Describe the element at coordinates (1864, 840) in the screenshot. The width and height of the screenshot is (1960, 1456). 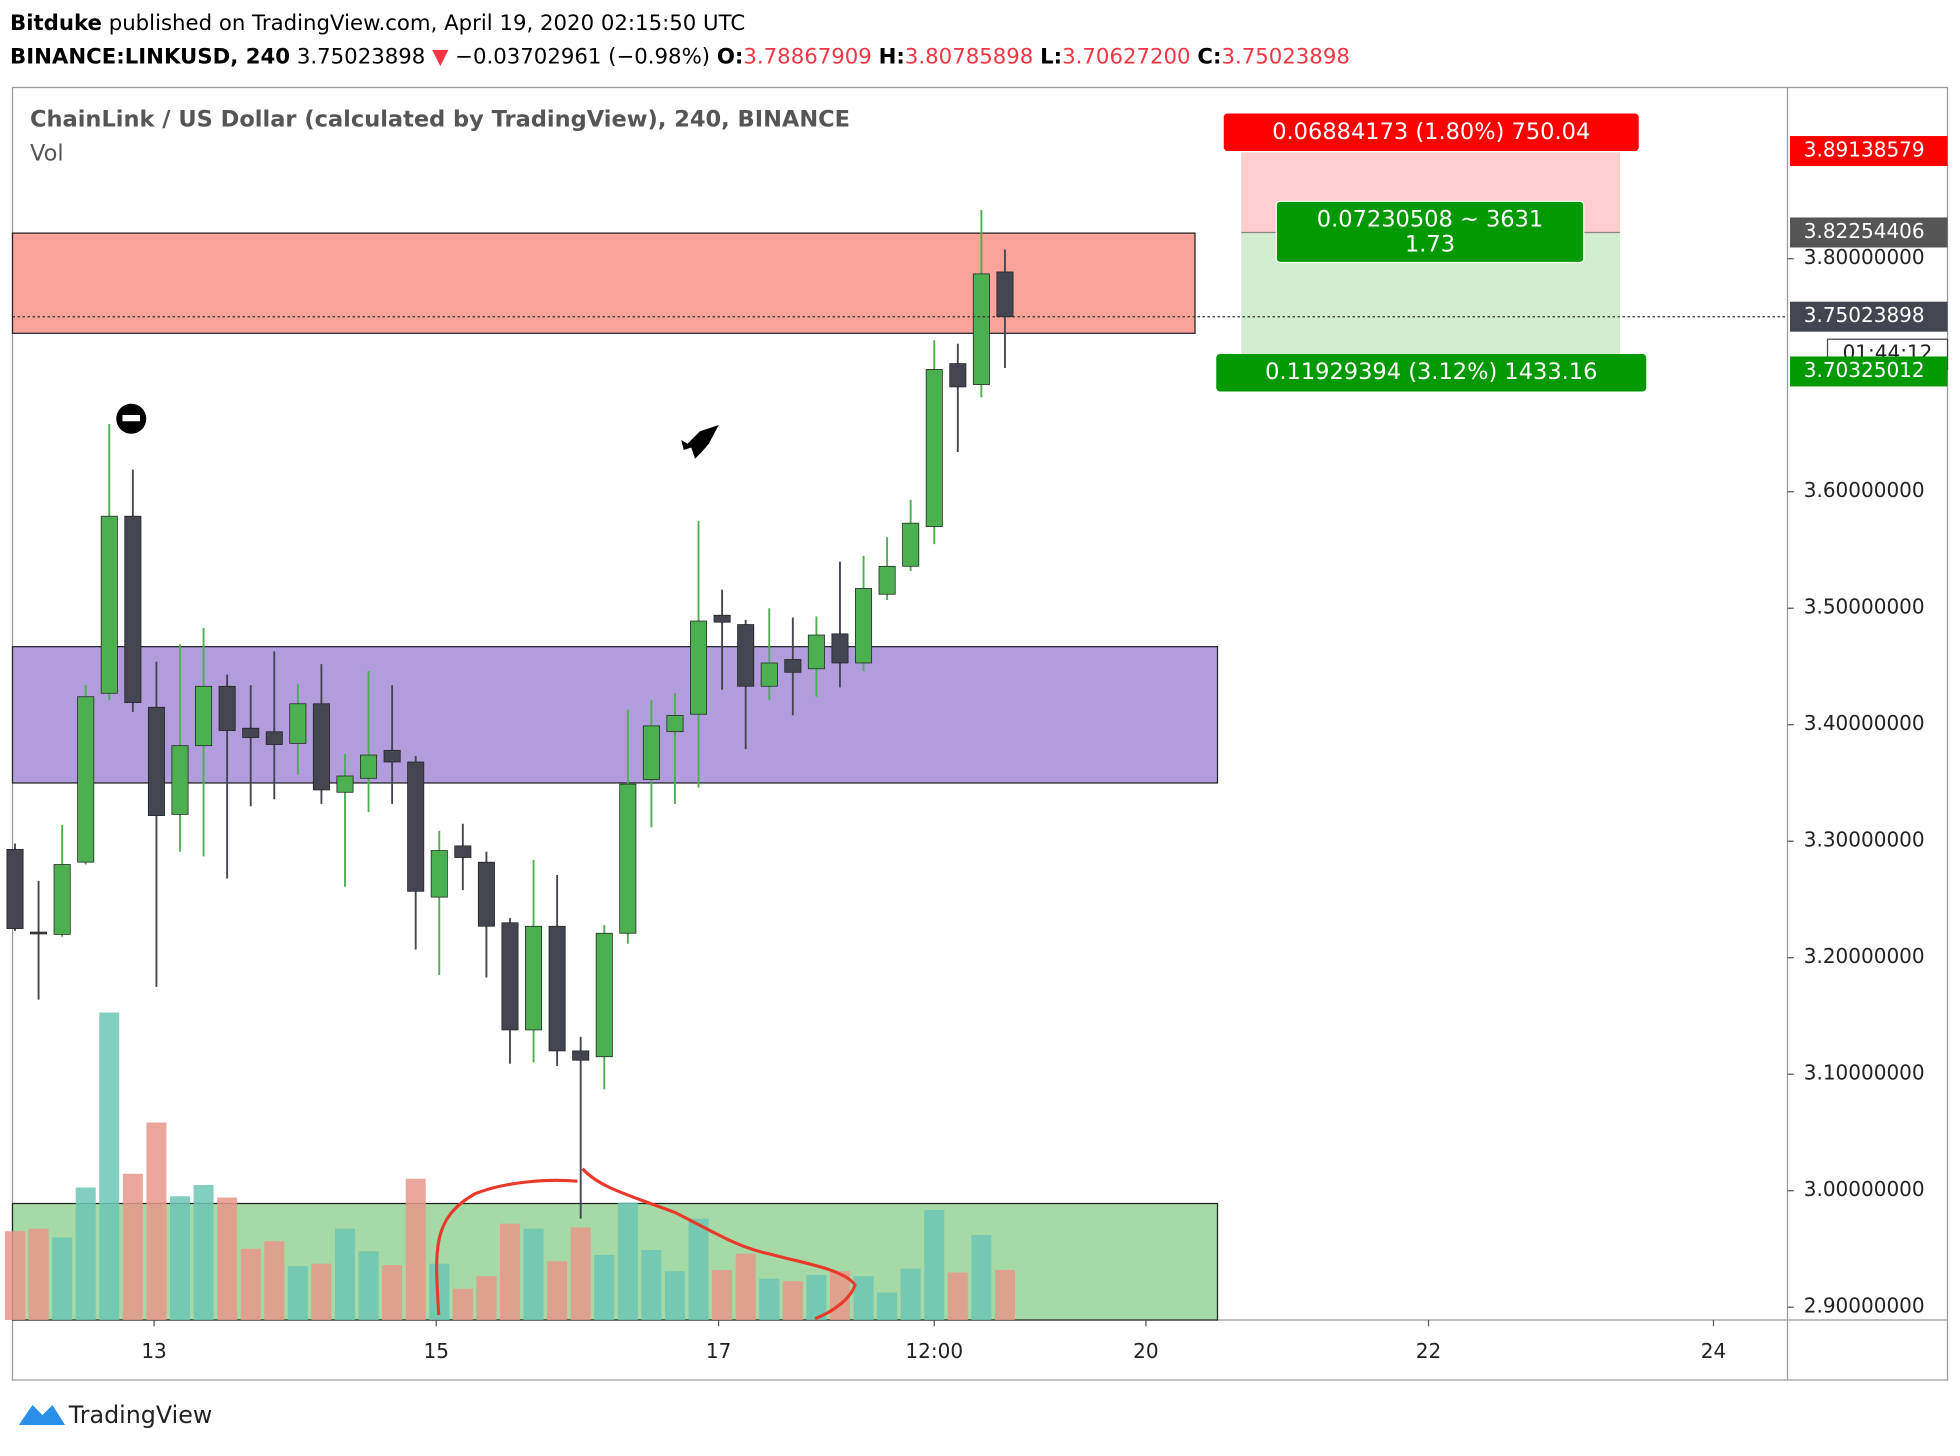
I see `y-tick-label: 3.30000000` at that location.